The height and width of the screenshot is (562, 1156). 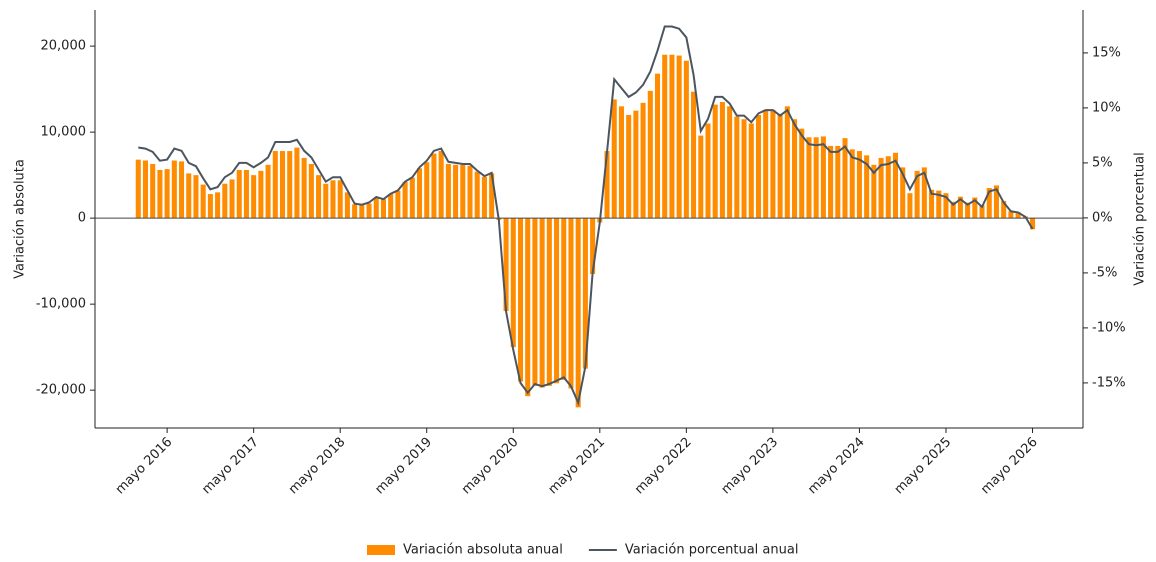 I want to click on x-tick-label: mayo 2021, so click(x=577, y=466).